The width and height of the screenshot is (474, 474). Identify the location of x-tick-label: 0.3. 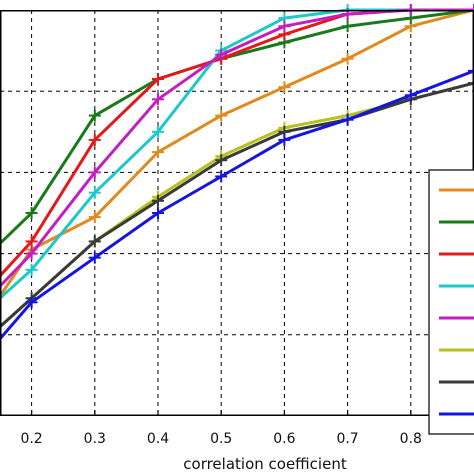
(95, 439).